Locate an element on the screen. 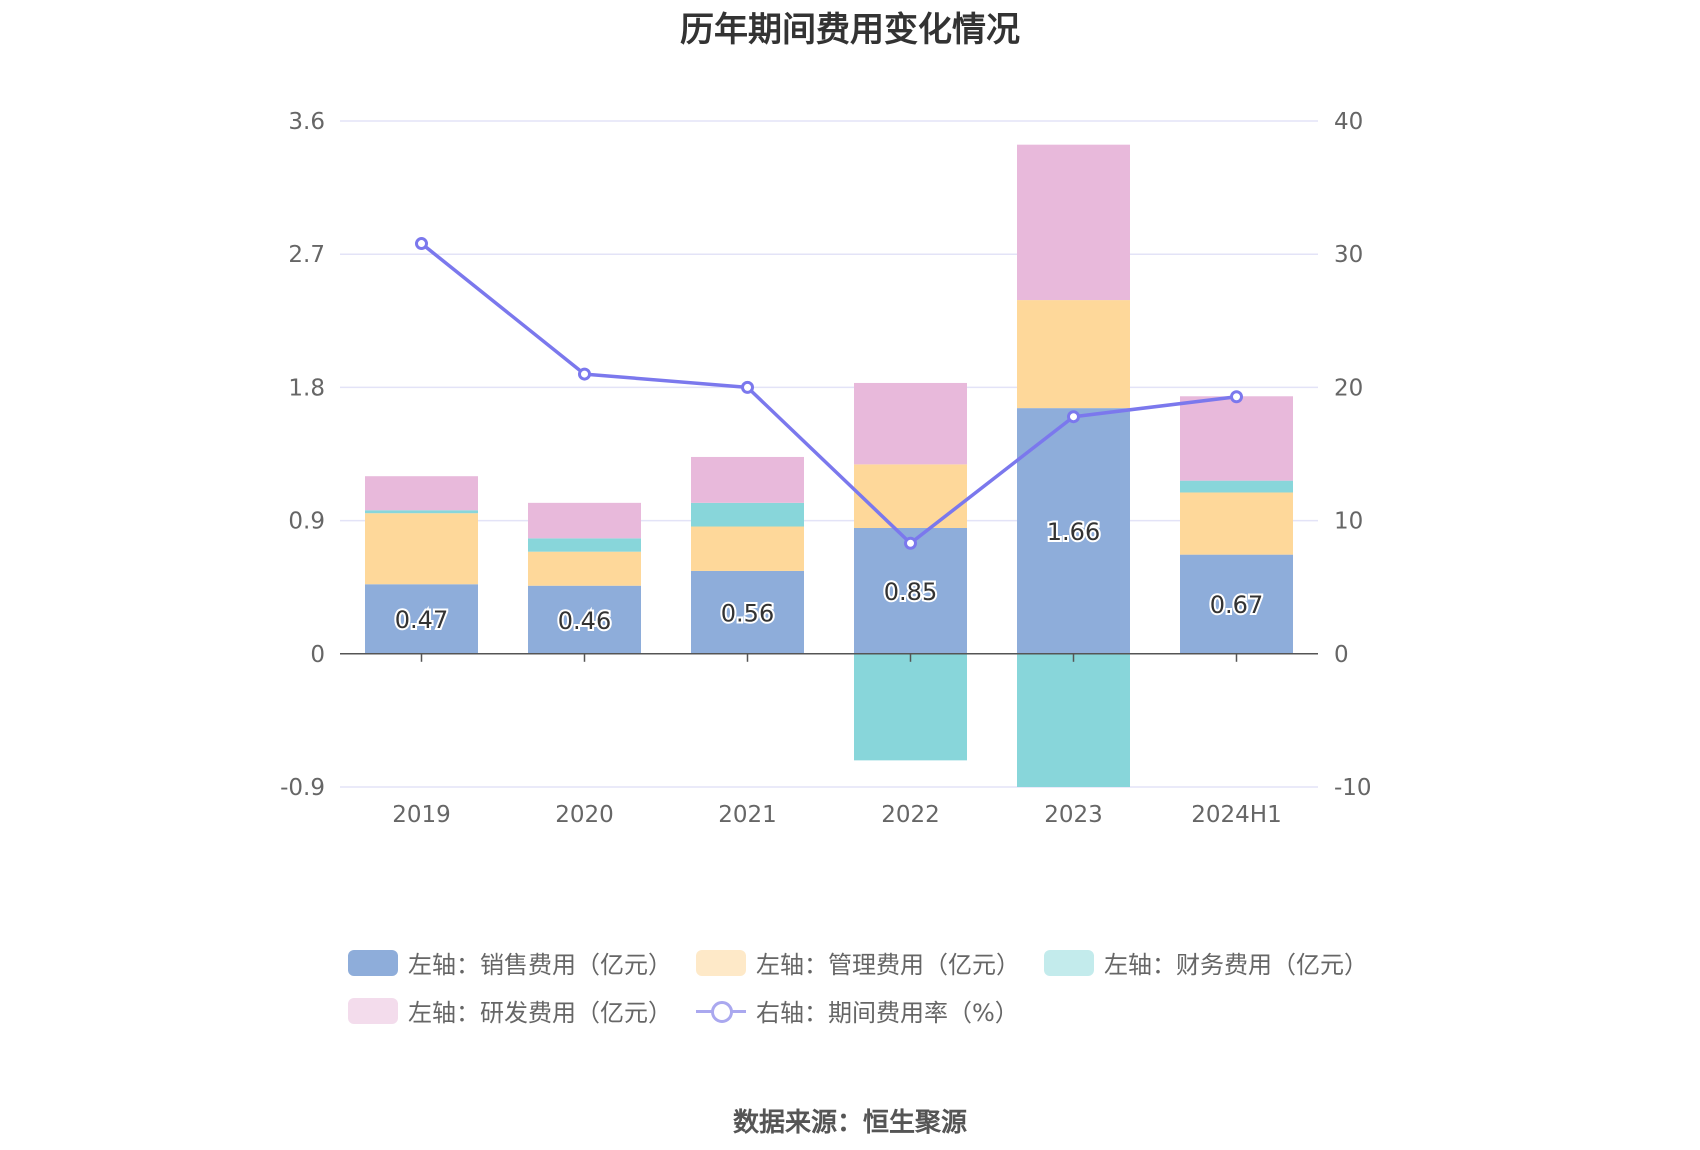 The width and height of the screenshot is (1700, 1150). y-right-tick-label: 20 is located at coordinates (1348, 388).